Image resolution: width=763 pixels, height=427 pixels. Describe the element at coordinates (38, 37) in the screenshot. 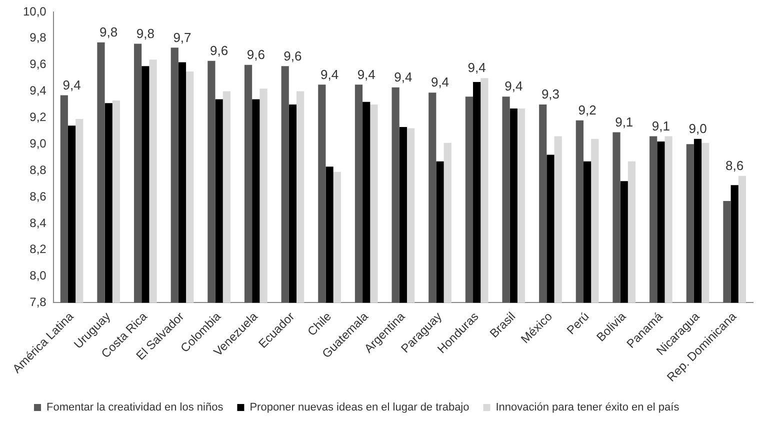

I see `y-tick-label: 9,8` at that location.